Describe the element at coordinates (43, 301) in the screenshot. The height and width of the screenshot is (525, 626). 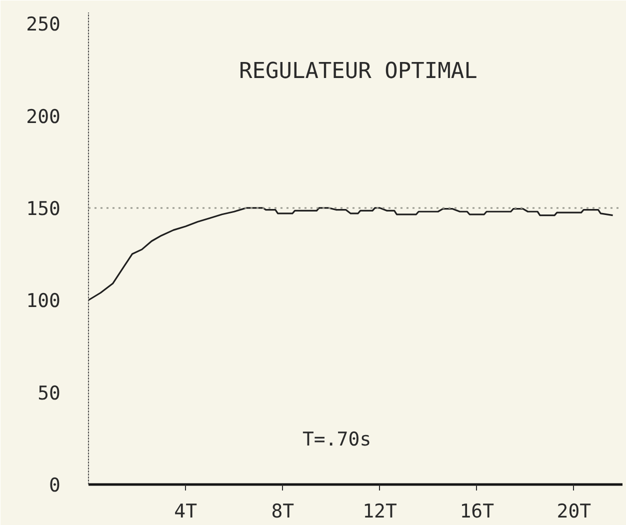
I see `y-tick-label: 100` at that location.